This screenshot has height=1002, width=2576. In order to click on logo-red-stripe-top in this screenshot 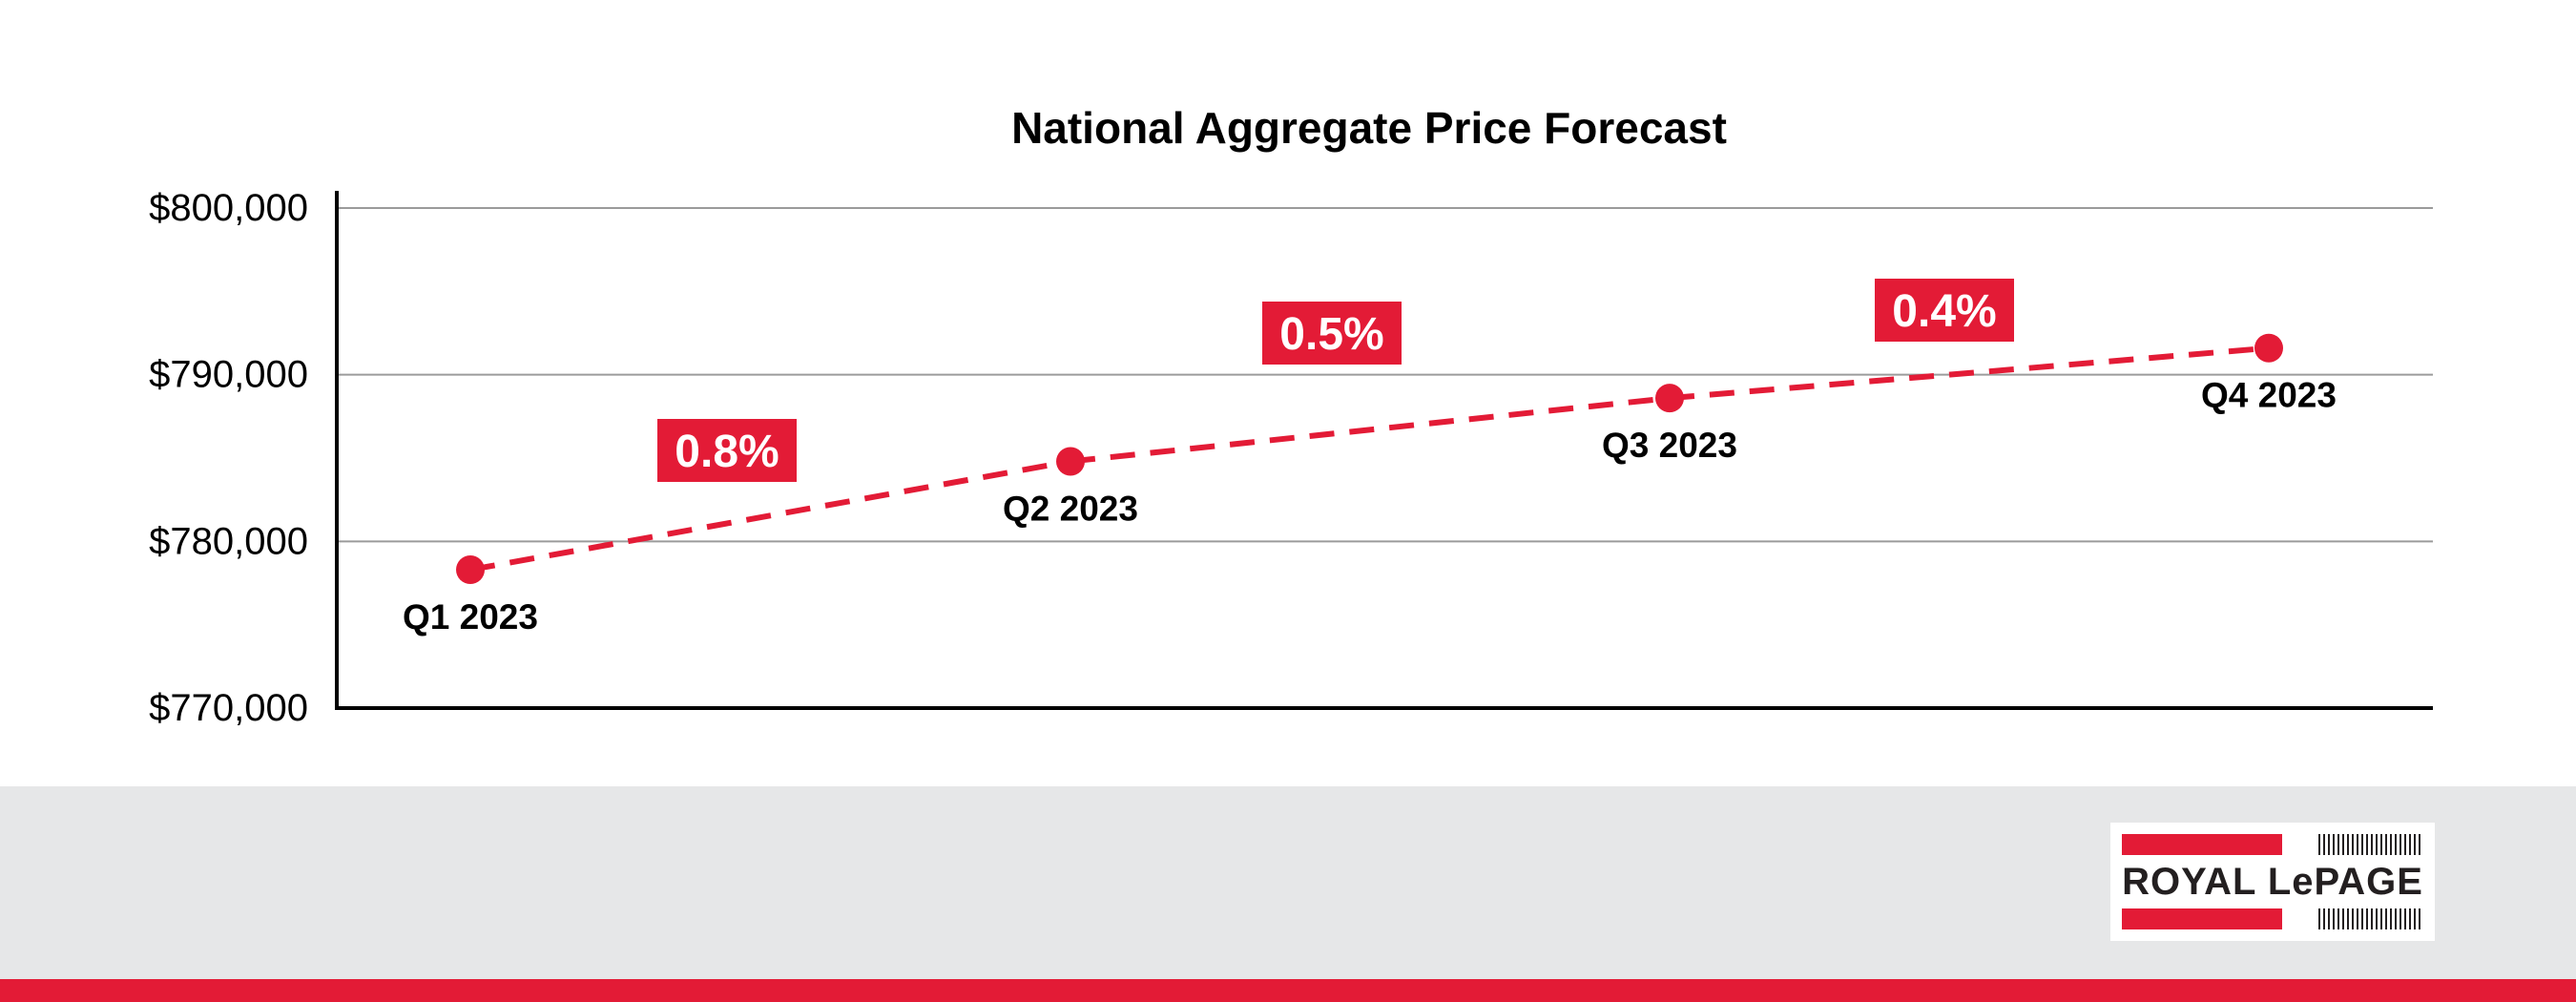, I will do `click(2202, 844)`.